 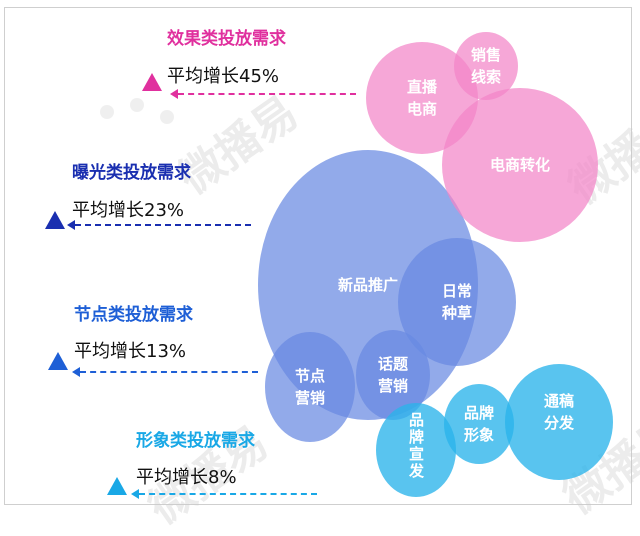 I want to click on bubble-brand-image: 品牌 形象, so click(x=479, y=424).